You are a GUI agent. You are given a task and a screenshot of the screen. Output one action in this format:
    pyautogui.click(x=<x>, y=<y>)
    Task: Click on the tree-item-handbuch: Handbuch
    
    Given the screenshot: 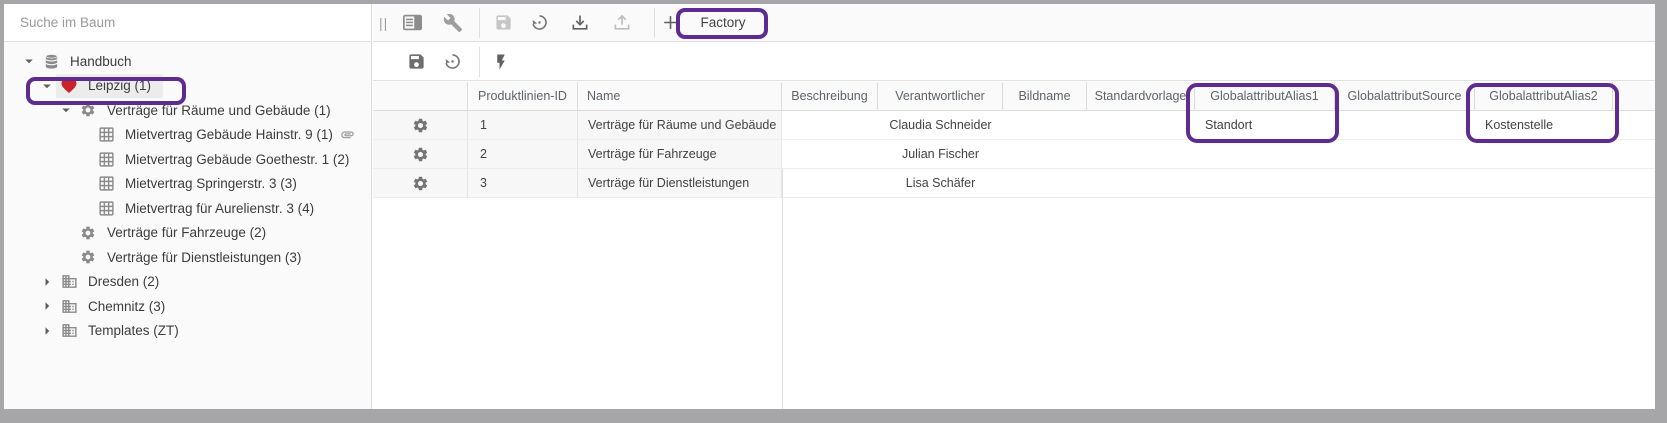 What is the action you would take?
    pyautogui.click(x=187, y=61)
    